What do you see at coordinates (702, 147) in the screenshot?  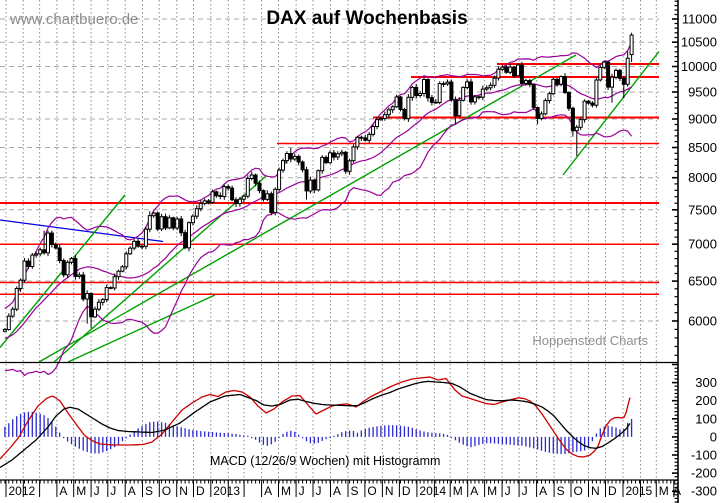 I see `svg-text: 8500` at bounding box center [702, 147].